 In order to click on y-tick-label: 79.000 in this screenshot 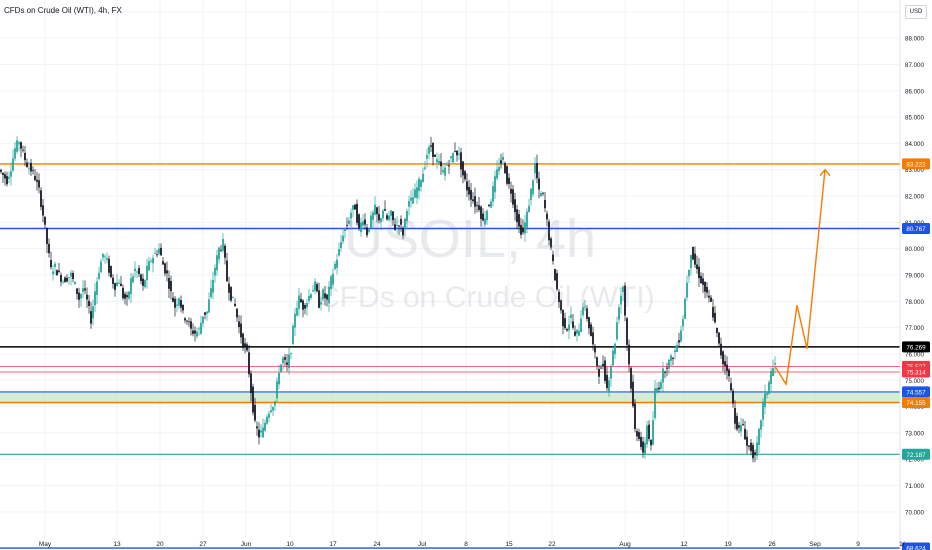, I will do `click(914, 276)`.